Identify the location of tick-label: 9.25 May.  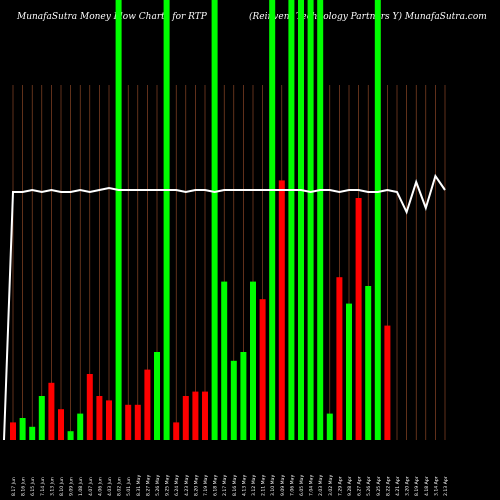
(168, 485).